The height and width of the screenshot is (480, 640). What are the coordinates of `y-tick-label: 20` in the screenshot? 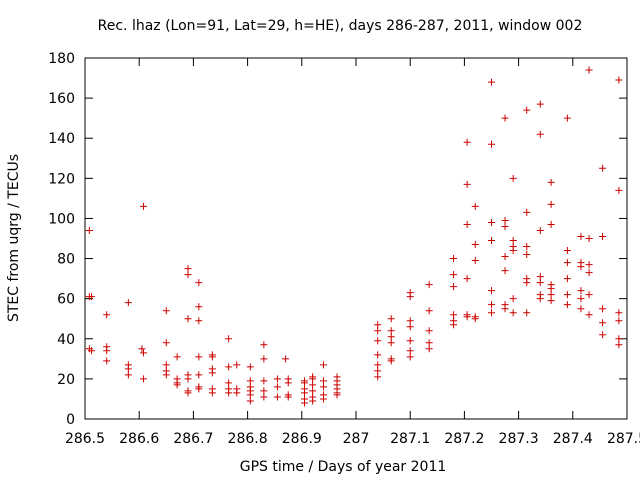 It's located at (66, 380).